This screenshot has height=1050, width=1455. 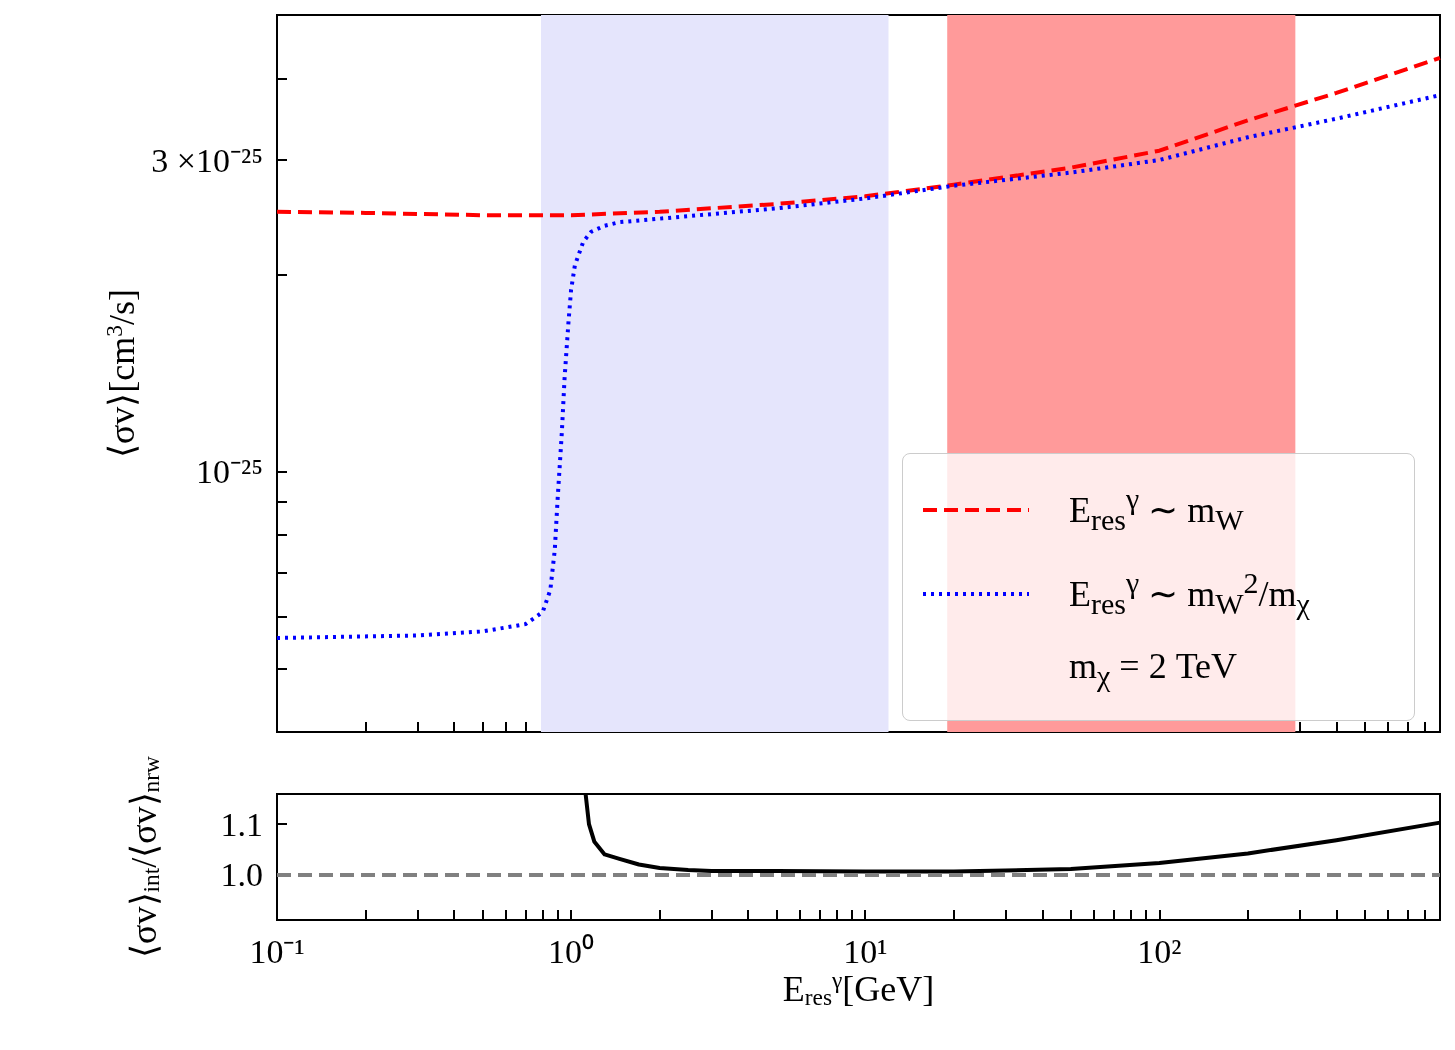 I want to click on y-tick-label: 1.0, so click(x=241, y=875).